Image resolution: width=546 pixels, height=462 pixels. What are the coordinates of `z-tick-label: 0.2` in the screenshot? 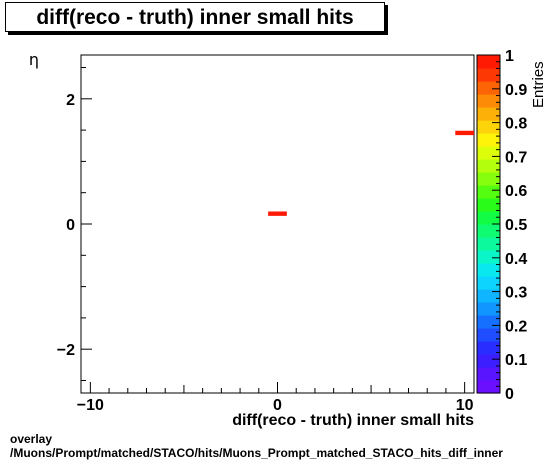 It's located at (516, 326).